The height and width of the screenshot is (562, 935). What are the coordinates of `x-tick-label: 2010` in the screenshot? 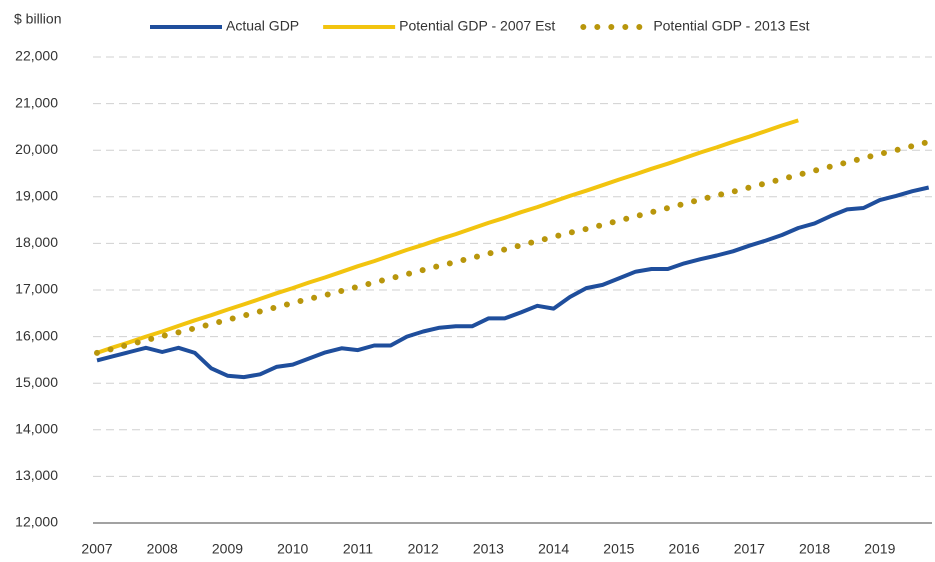 It's located at (292, 549).